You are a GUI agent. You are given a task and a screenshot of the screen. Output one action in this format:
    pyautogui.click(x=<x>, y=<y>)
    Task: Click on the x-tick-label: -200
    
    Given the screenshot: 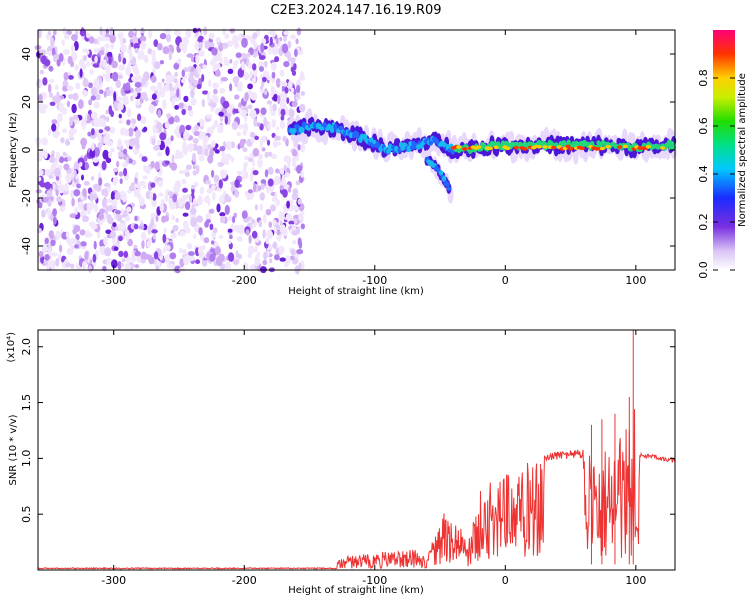 What is the action you would take?
    pyautogui.click(x=244, y=580)
    